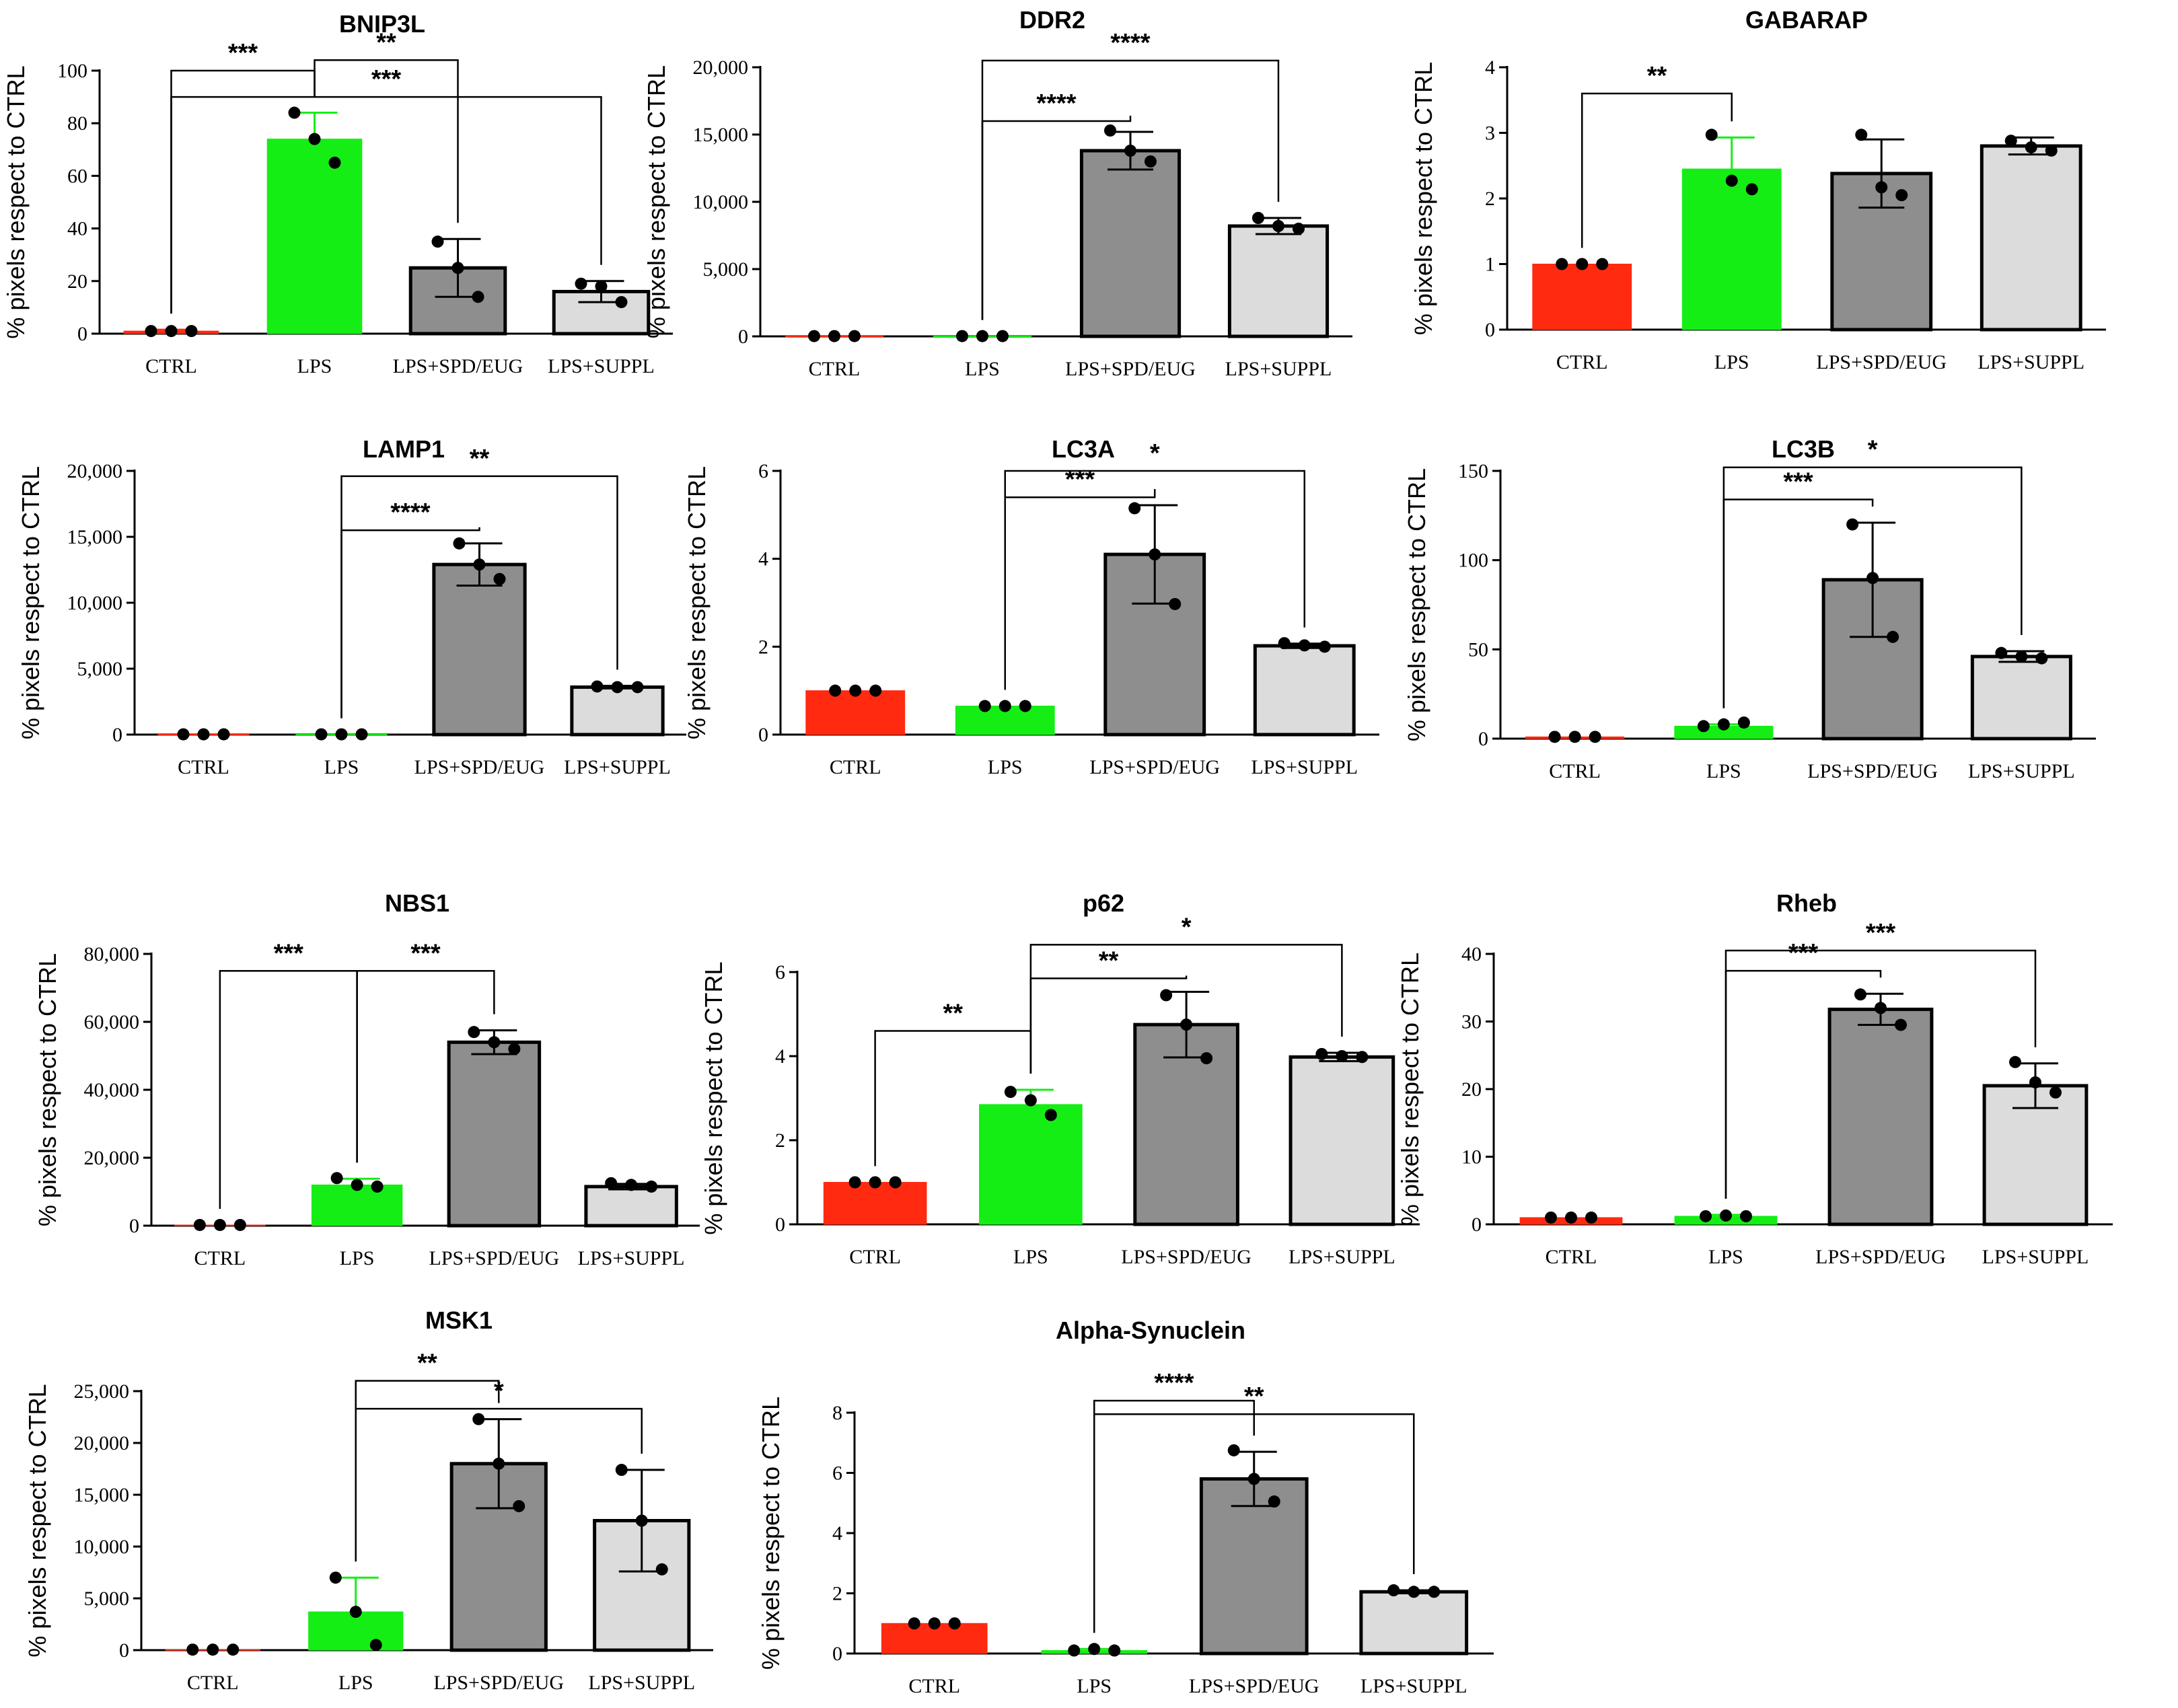 The width and height of the screenshot is (2178, 1708). I want to click on y-tick-label: 20, so click(1471, 1089).